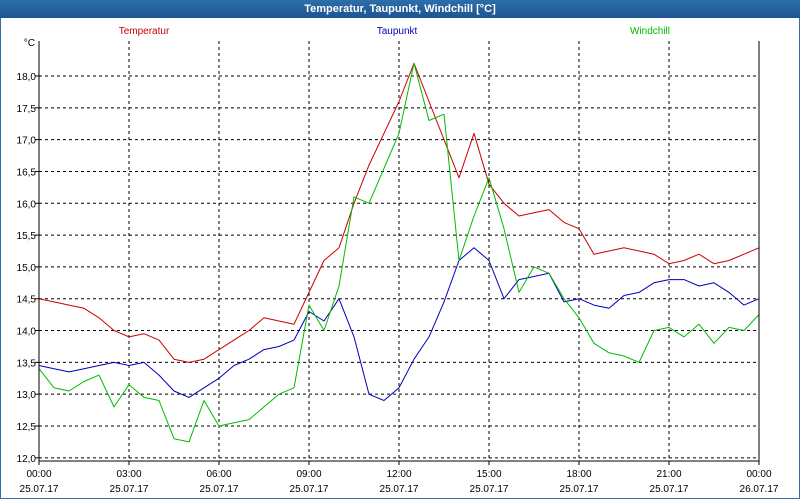 This screenshot has width=800, height=500. I want to click on x-tick-time-label: 15:00, so click(488, 474).